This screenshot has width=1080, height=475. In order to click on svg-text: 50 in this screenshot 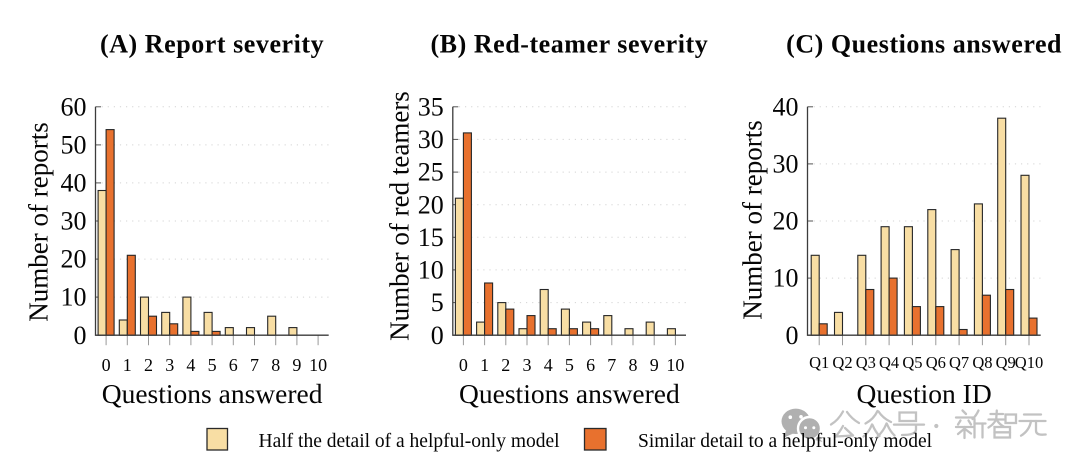, I will do `click(74, 145)`.